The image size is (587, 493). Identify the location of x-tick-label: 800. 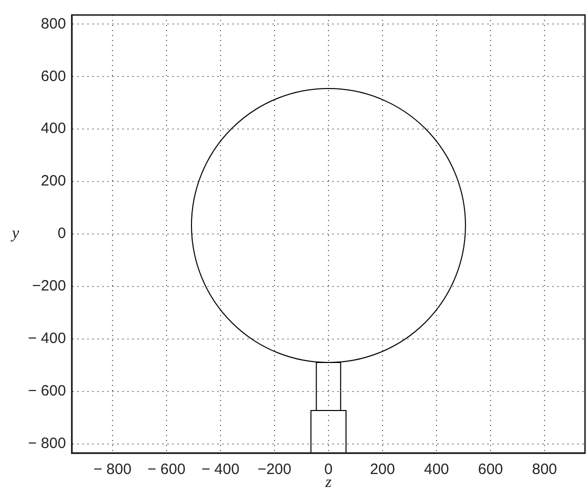
(545, 469).